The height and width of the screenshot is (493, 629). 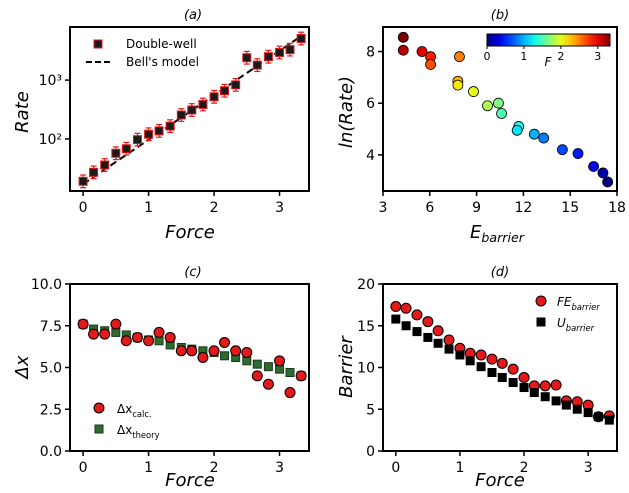 I want to click on y-tick-label: 7.5, so click(x=51, y=327).